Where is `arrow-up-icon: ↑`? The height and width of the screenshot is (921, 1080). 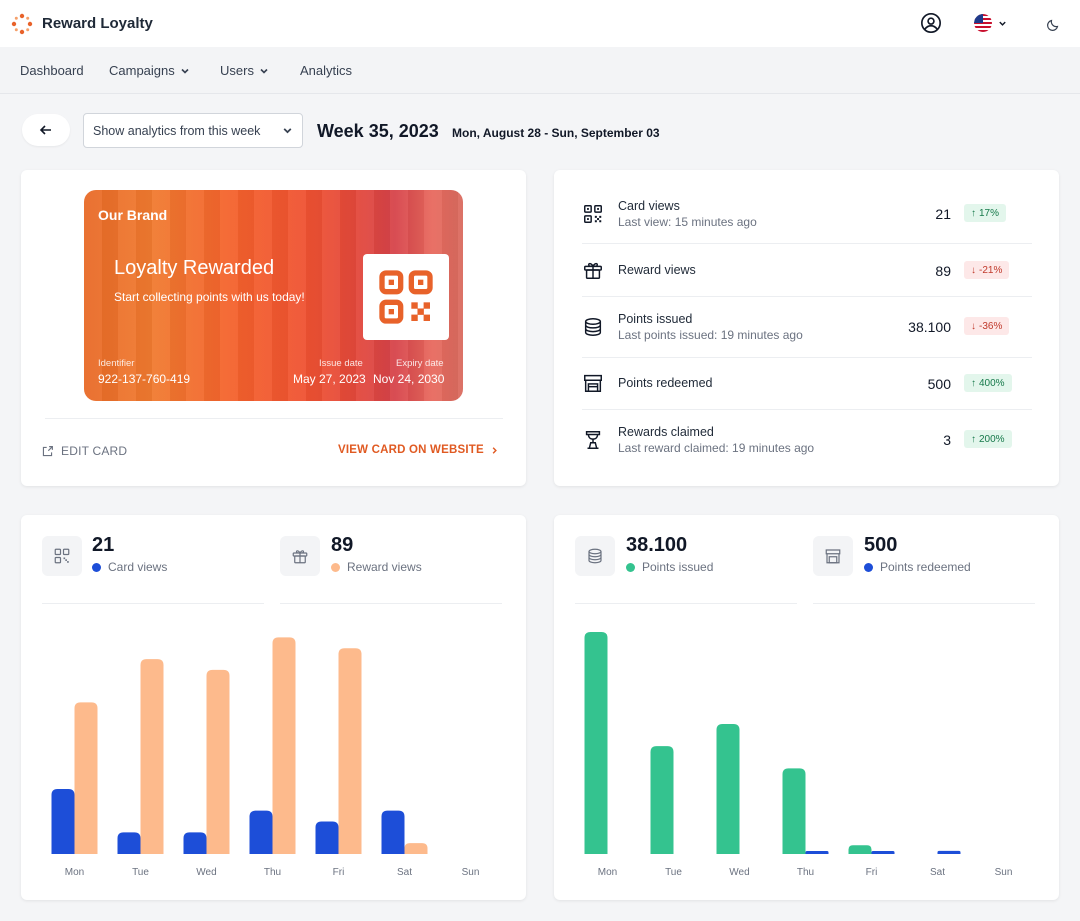 arrow-up-icon: ↑ is located at coordinates (973, 439).